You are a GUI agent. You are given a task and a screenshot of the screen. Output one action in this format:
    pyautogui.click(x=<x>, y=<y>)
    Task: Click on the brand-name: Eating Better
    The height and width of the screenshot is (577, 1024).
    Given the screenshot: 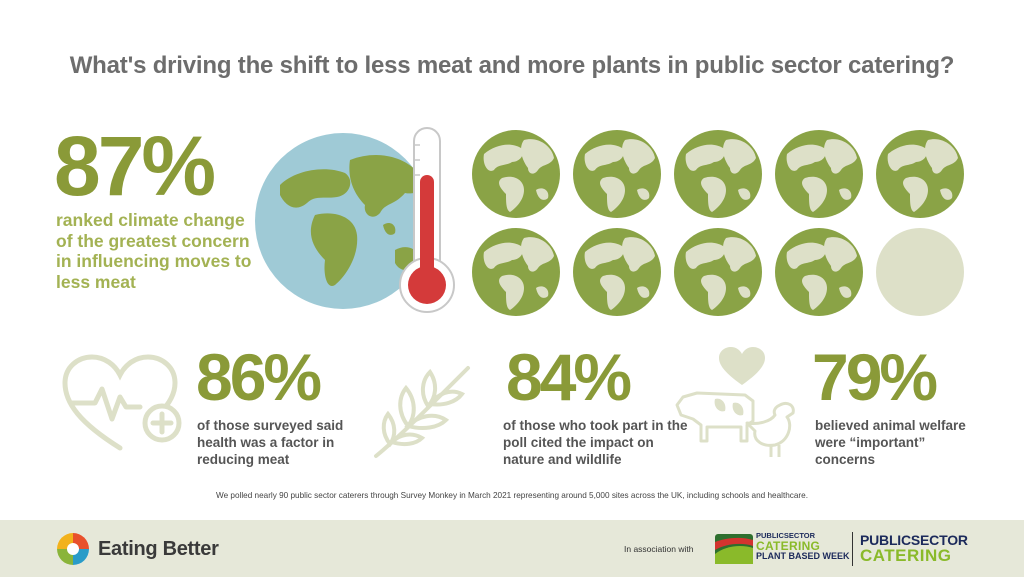 What is the action you would take?
    pyautogui.click(x=158, y=549)
    